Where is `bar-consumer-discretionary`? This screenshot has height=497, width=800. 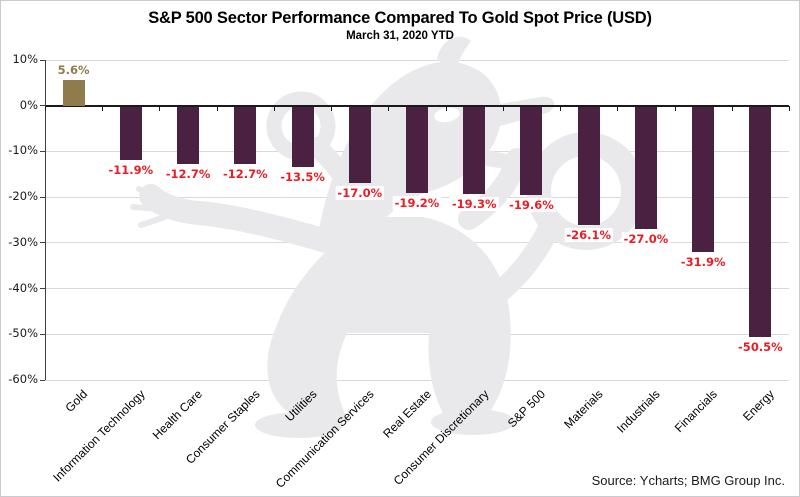
bar-consumer-discretionary is located at coordinates (474, 150).